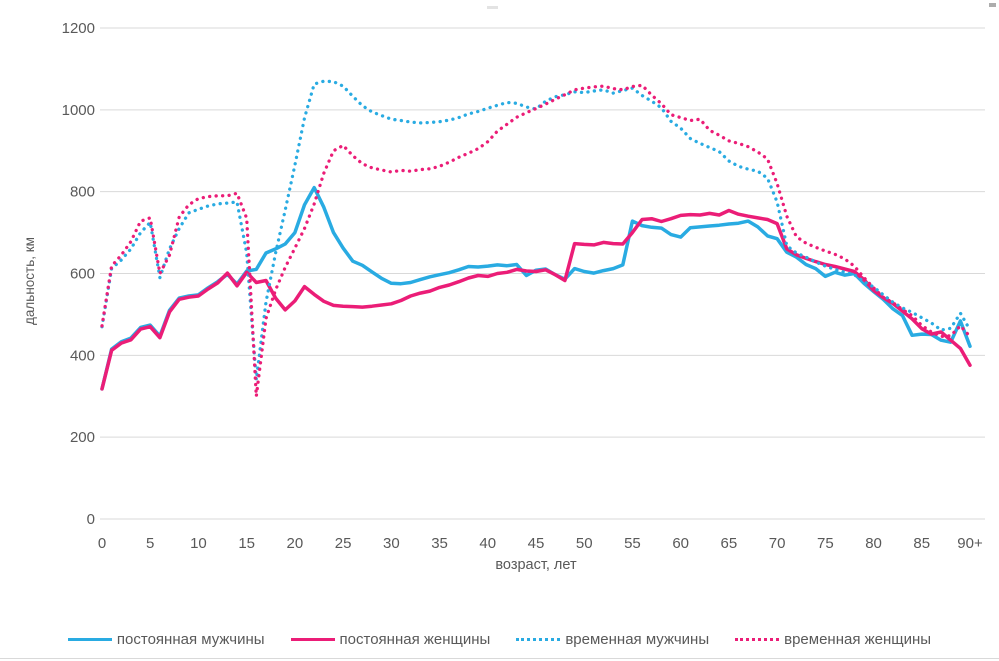 The image size is (999, 661). I want to click on x-tick-label: 30, so click(391, 543).